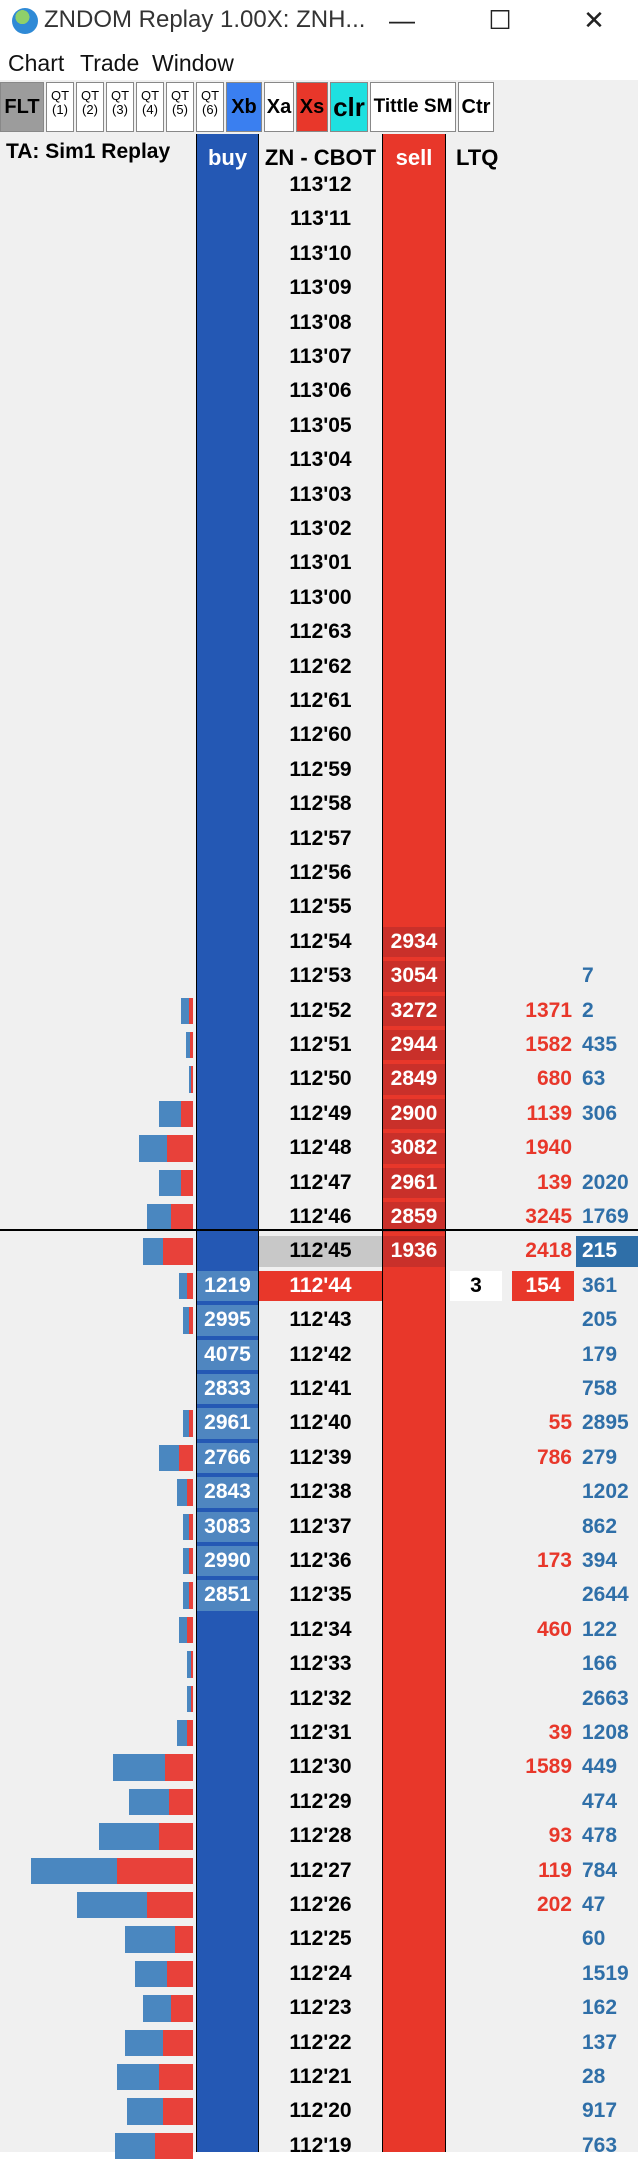 The image size is (638, 2159). I want to click on price-level: 112'56, so click(320, 872).